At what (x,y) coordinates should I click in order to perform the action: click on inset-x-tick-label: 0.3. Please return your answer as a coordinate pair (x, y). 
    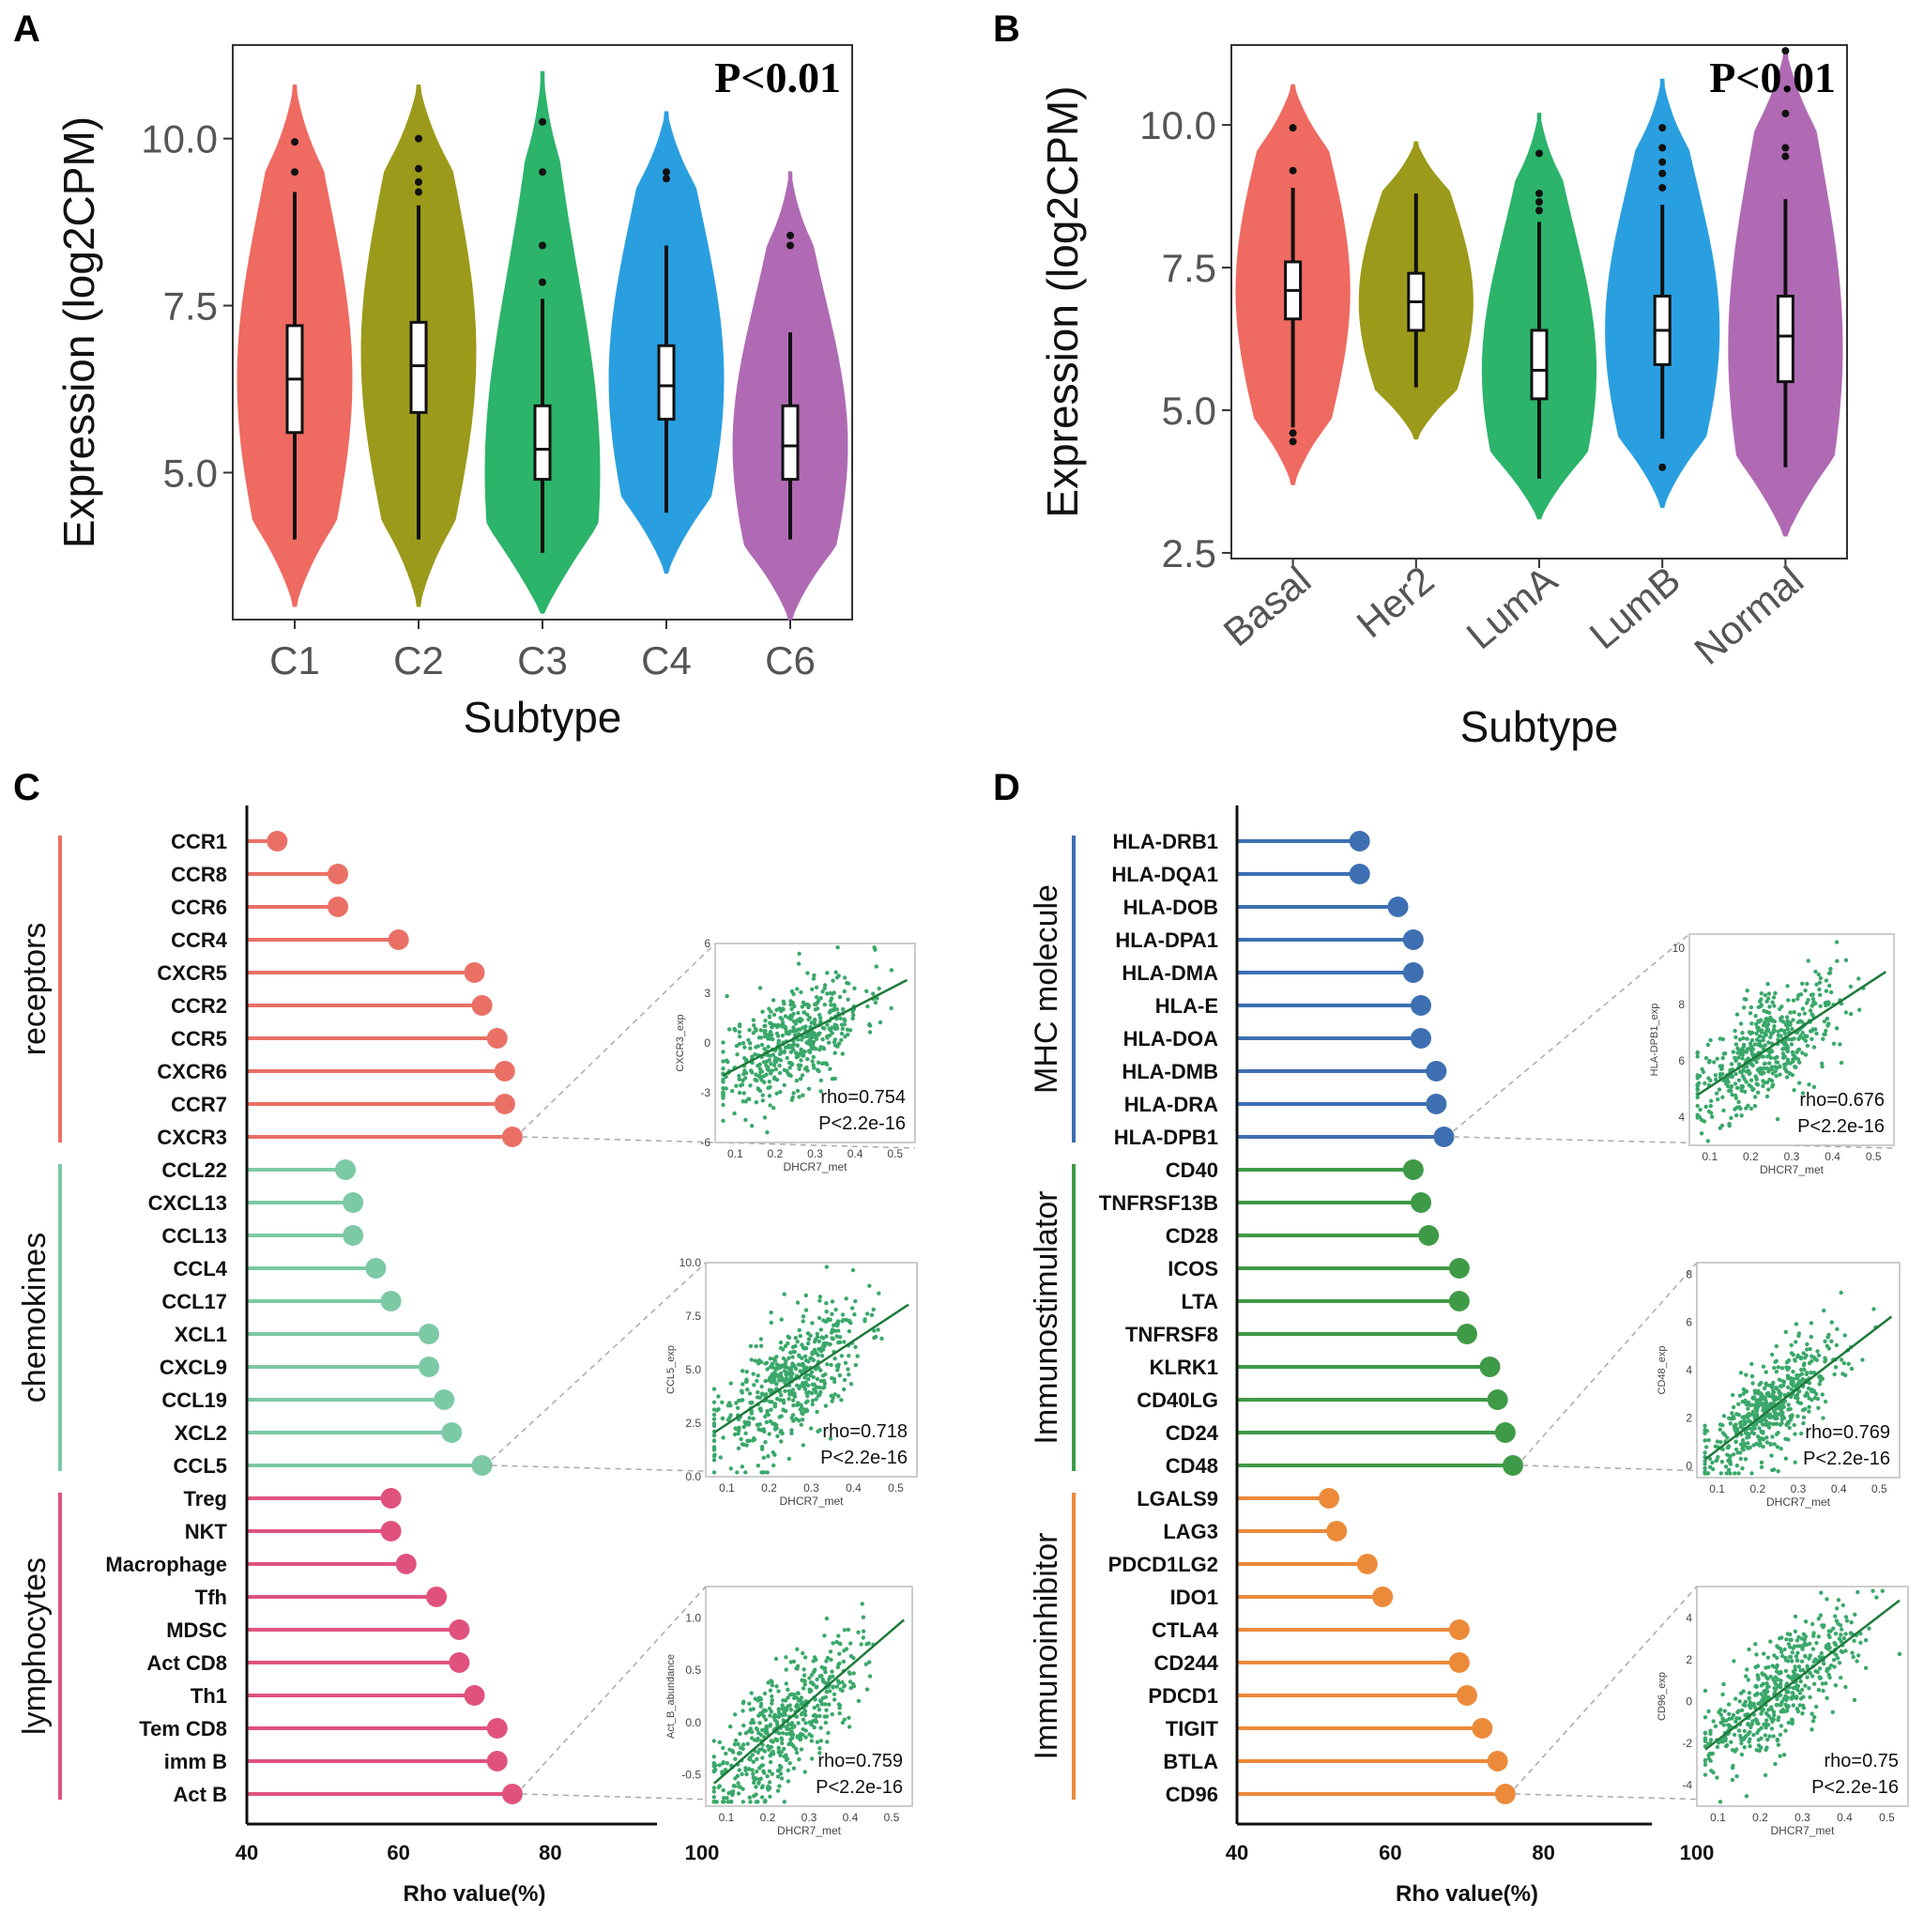
    Looking at the image, I should click on (815, 1153).